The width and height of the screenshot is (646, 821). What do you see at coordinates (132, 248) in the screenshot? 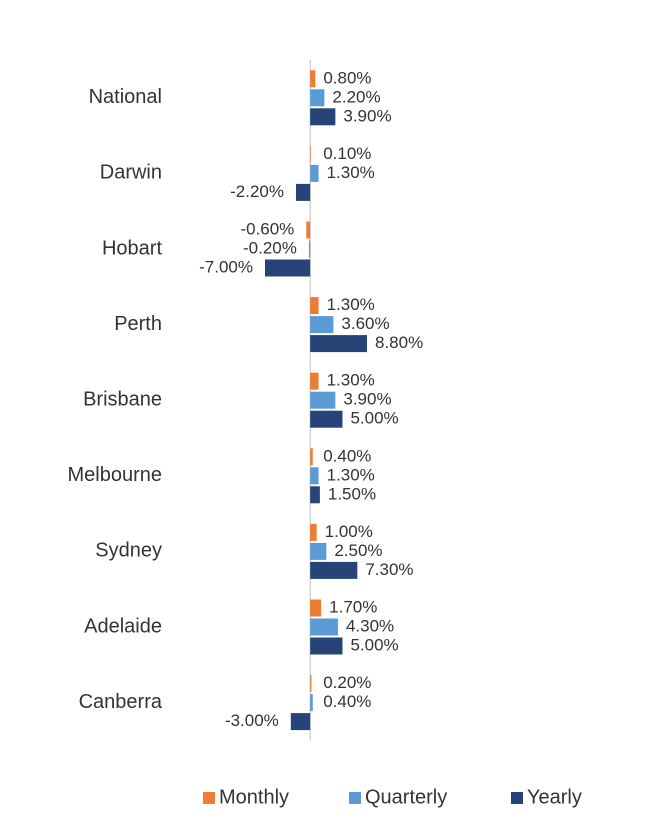
I see `category-label: Hobart` at bounding box center [132, 248].